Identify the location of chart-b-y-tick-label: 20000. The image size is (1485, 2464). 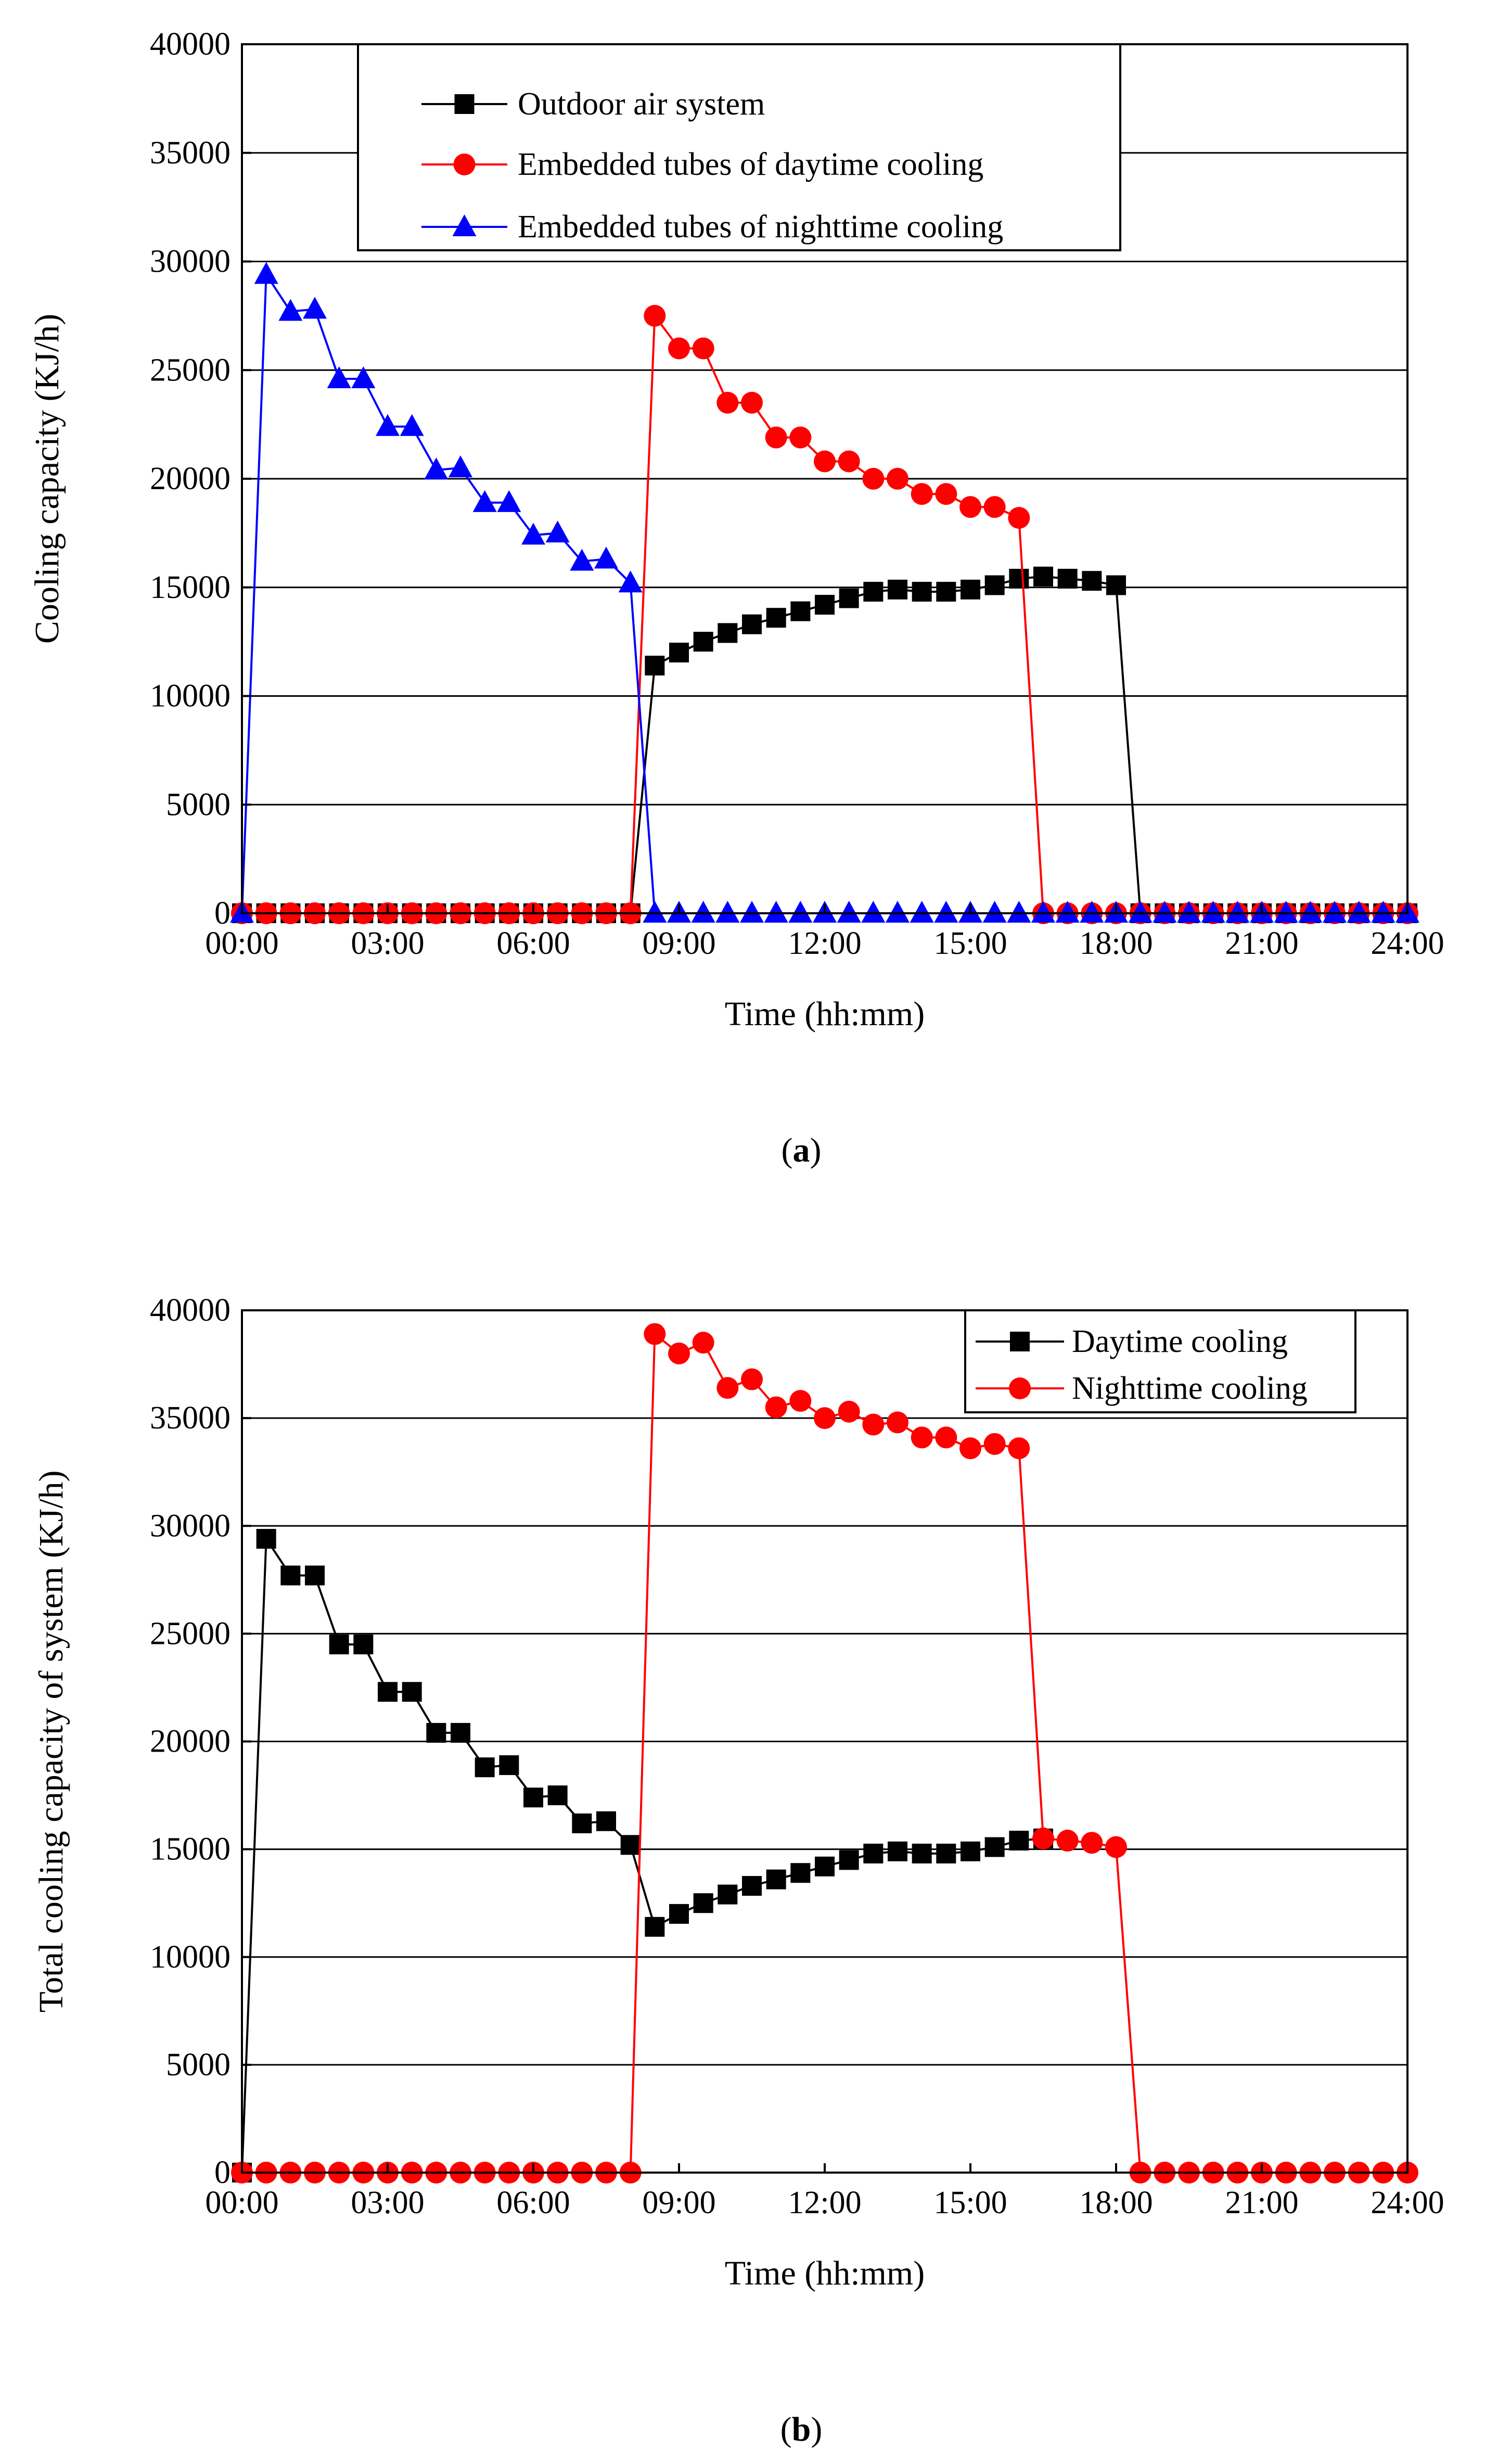
(191, 1741).